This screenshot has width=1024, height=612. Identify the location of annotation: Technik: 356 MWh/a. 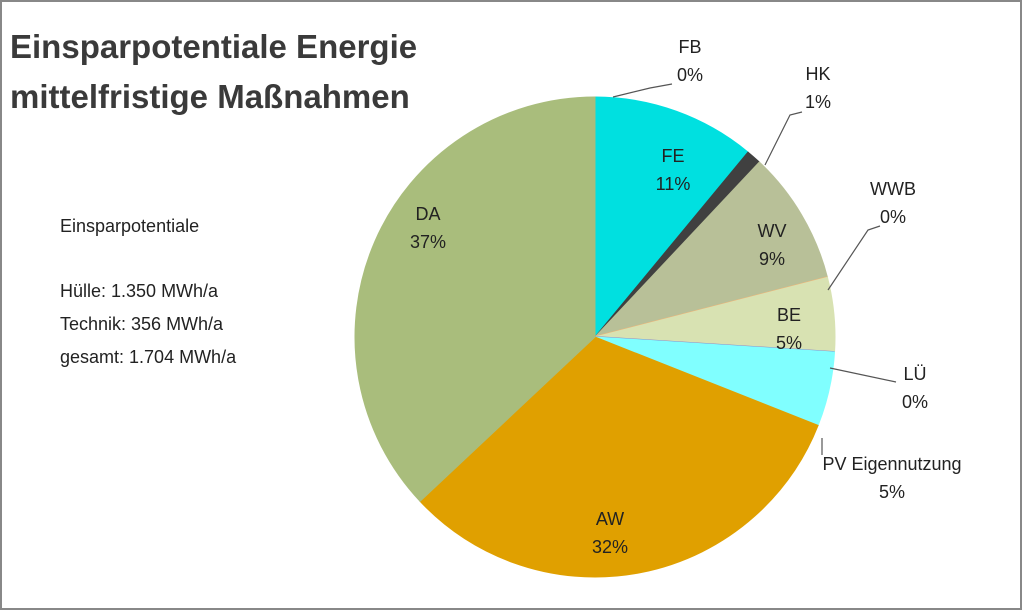
(142, 324).